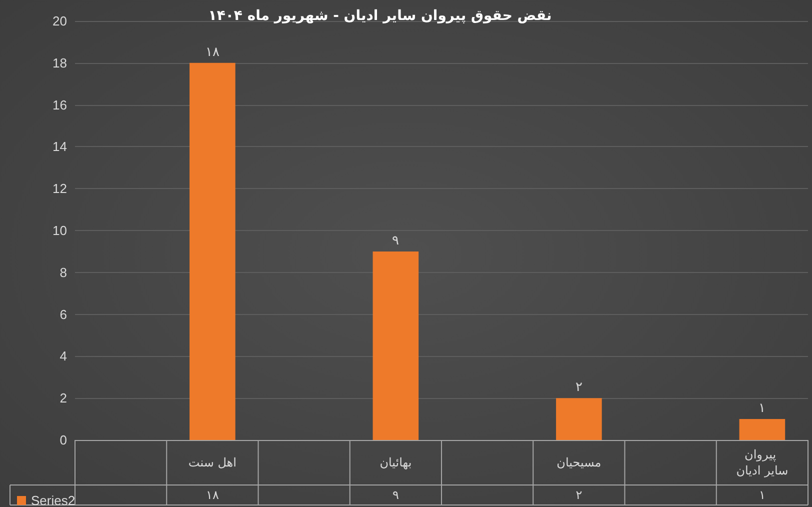  Describe the element at coordinates (395, 495) in the screenshot. I see `data-label: ۹` at that location.